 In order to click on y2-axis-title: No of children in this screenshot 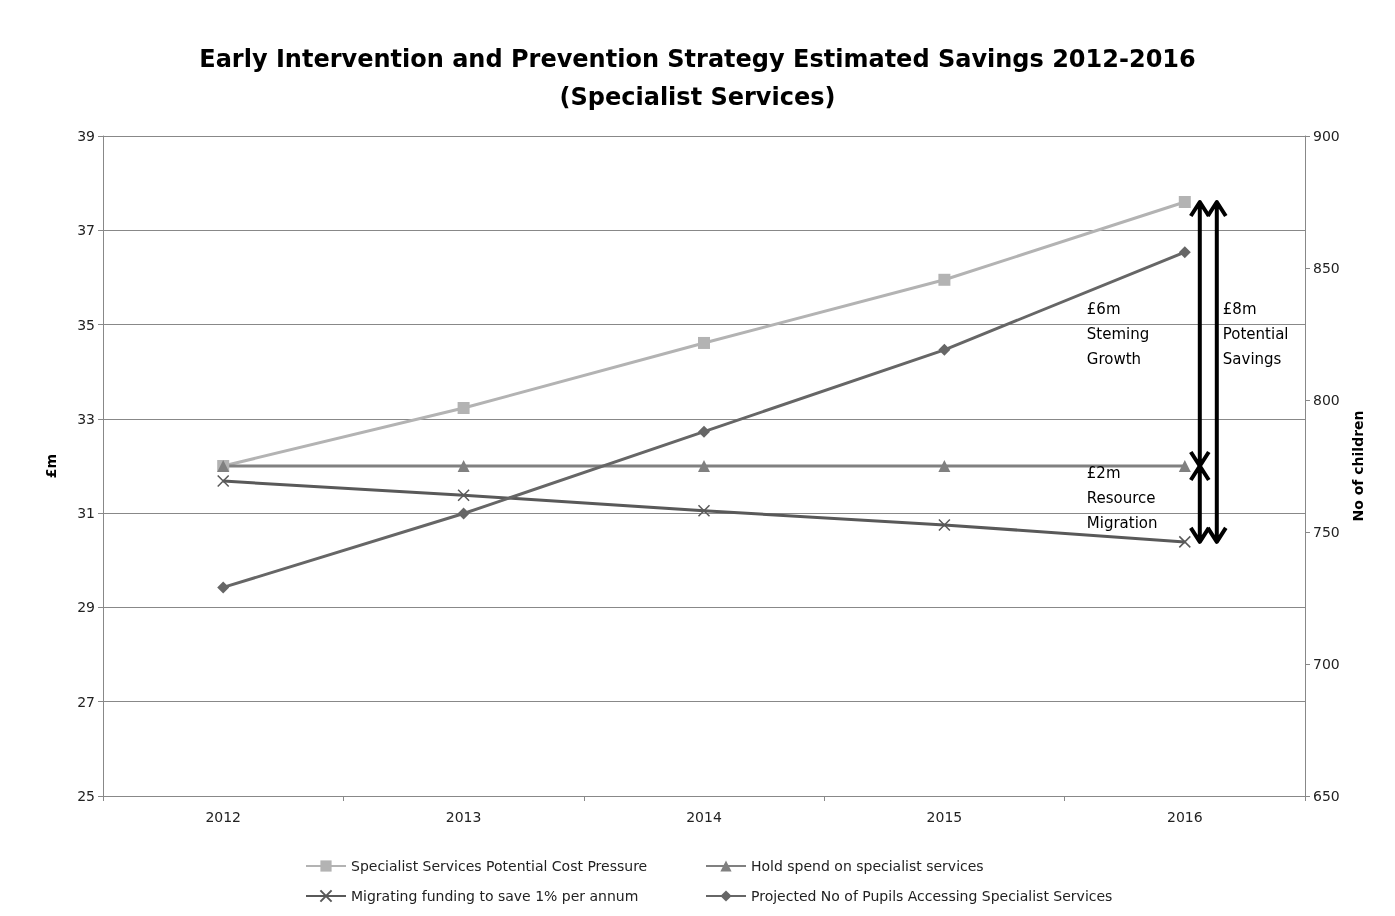, I will do `click(1357, 466)`.